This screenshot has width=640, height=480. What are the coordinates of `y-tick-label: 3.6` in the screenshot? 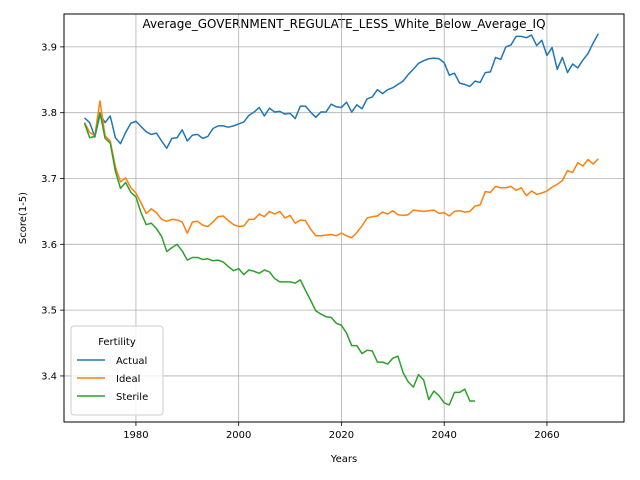 It's located at (49, 245).